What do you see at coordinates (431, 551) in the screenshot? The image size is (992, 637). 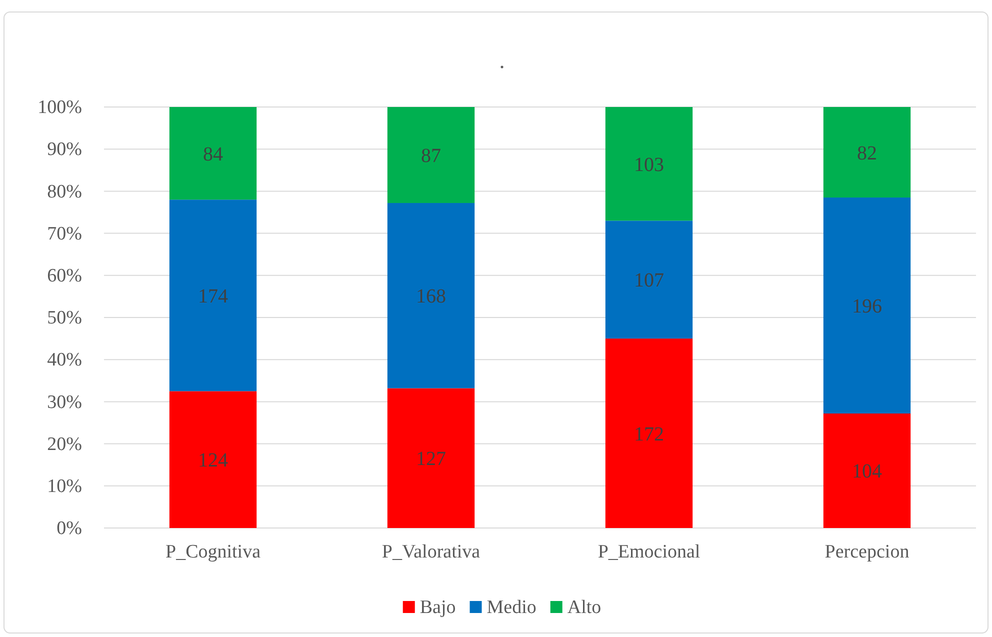 I see `x-tick-label: P_Valorativa` at bounding box center [431, 551].